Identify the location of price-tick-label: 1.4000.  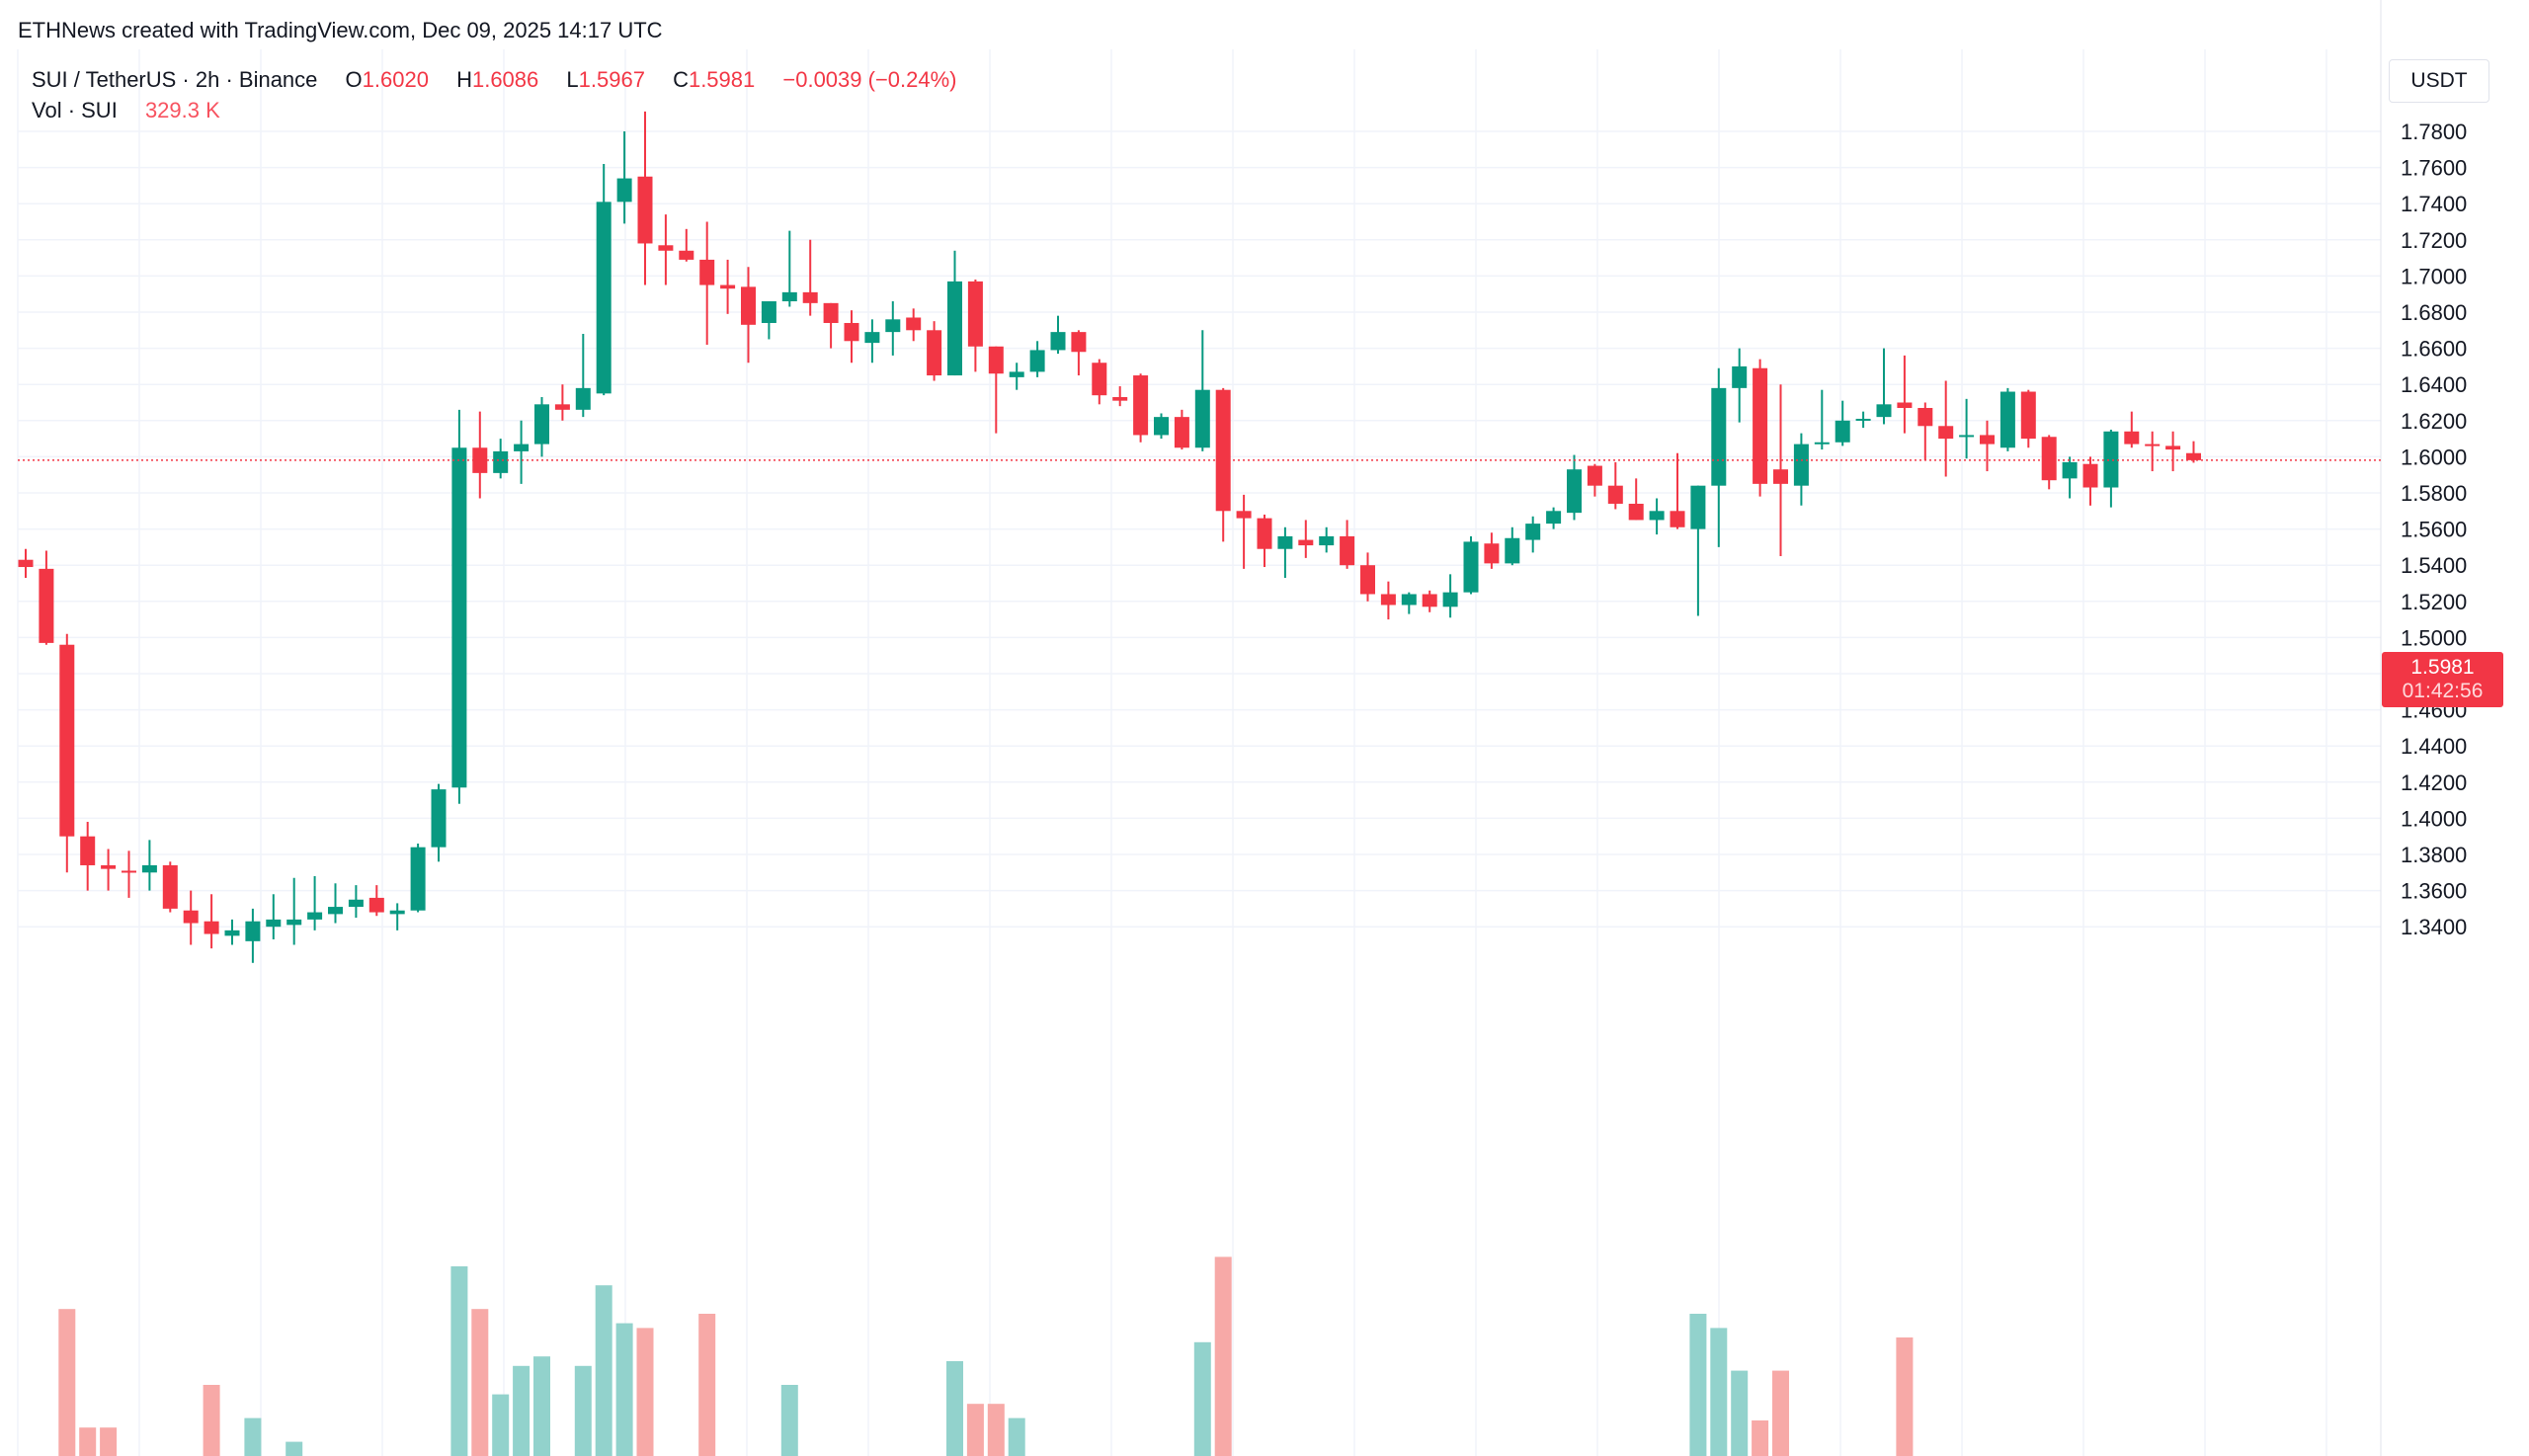
(2434, 818).